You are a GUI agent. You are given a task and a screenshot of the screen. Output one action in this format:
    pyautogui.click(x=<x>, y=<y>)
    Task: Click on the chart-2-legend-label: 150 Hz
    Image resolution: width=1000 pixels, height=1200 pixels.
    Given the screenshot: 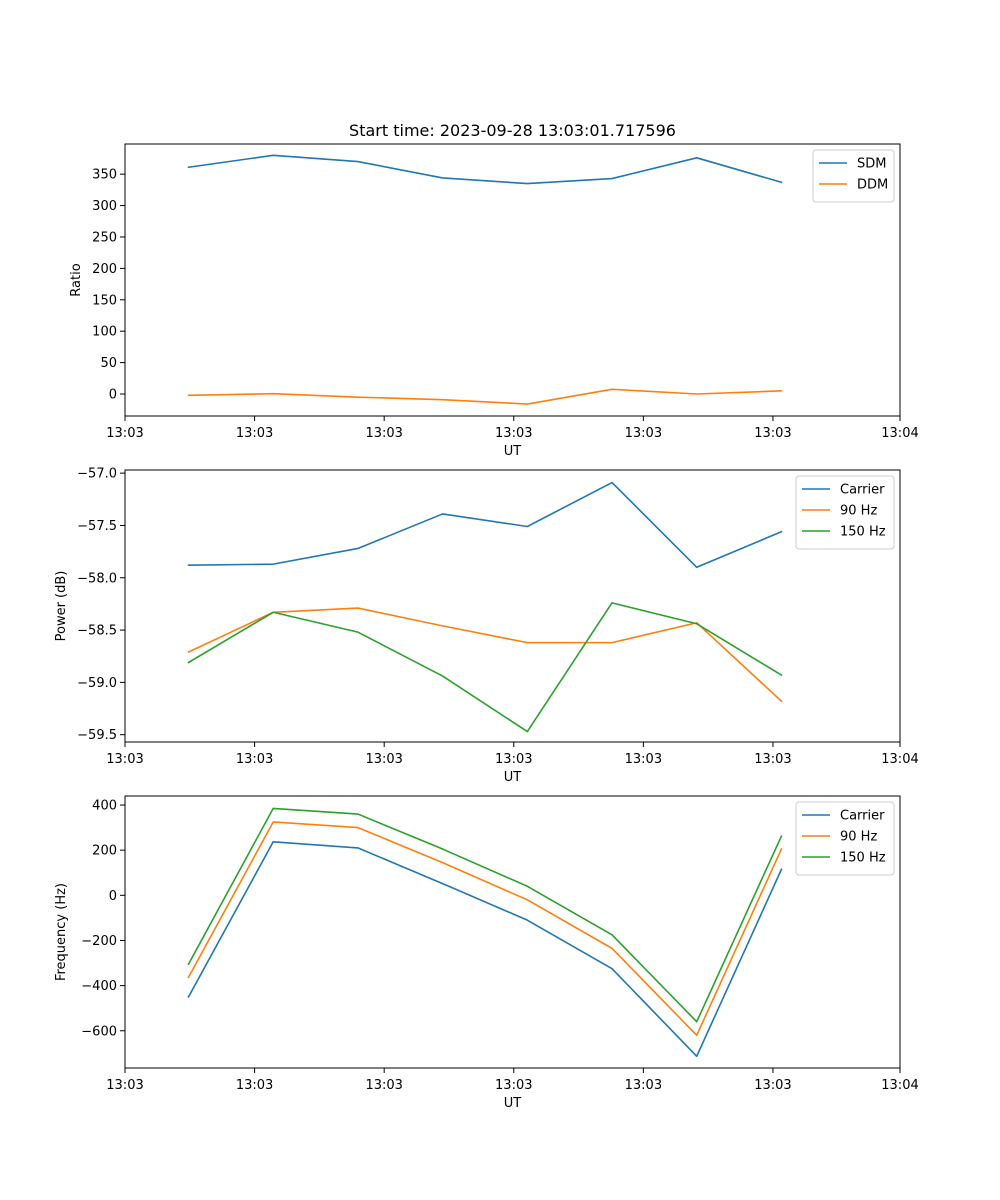 What is the action you would take?
    pyautogui.click(x=863, y=858)
    